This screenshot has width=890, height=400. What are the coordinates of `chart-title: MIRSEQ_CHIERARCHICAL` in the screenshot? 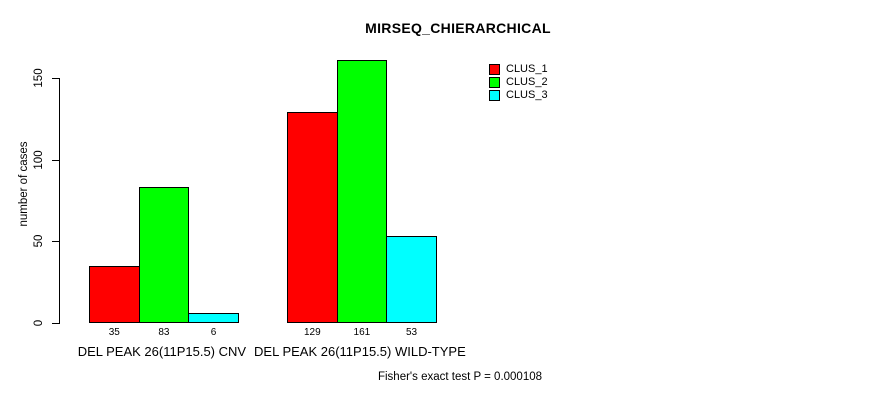 It's located at (458, 28).